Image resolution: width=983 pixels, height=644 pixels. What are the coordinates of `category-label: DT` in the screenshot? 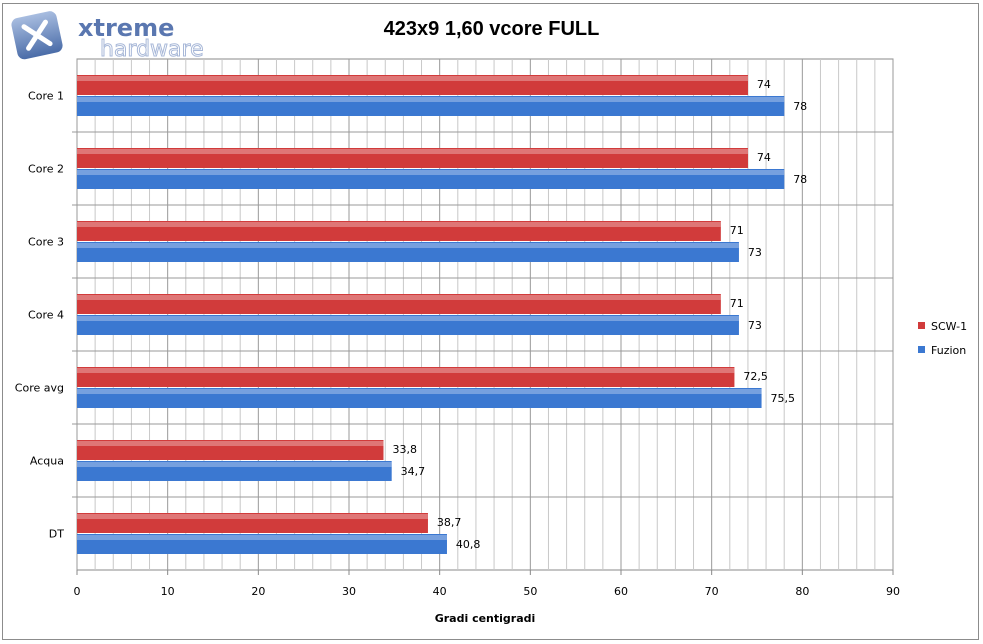 It's located at (56, 534).